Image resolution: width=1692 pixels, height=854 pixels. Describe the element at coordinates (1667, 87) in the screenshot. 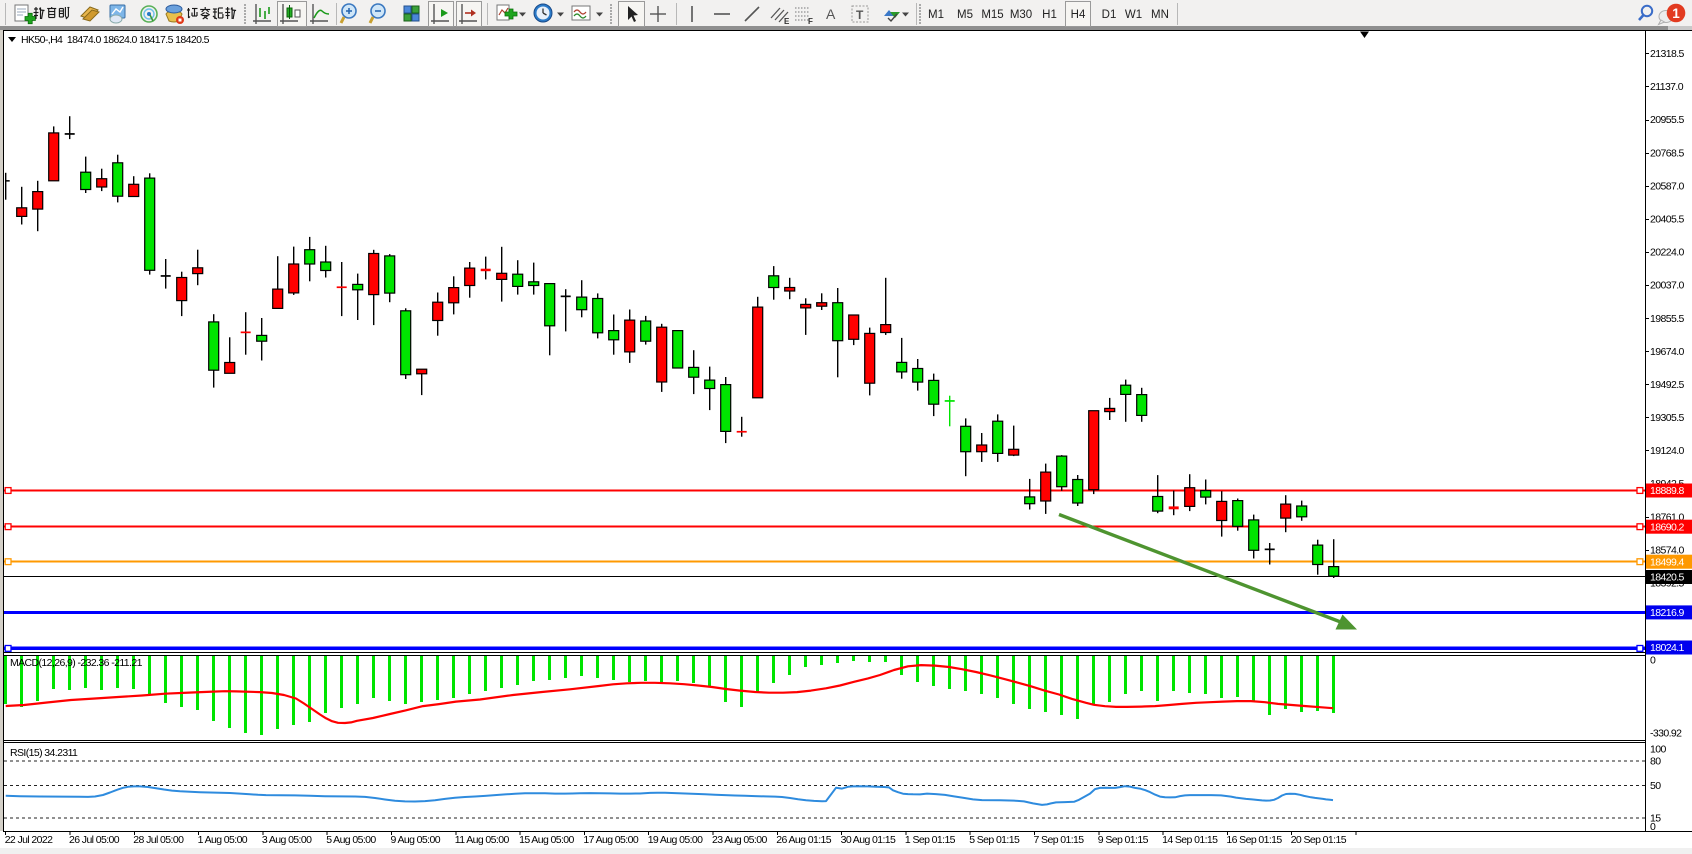

I see `svg-text: 21137.0` at that location.